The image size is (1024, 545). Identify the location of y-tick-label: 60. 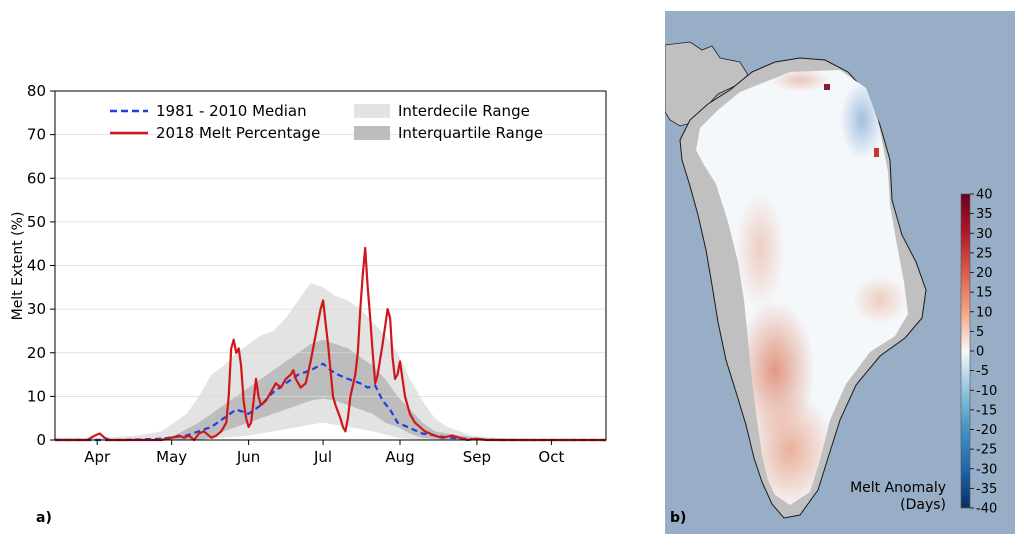
(36, 178).